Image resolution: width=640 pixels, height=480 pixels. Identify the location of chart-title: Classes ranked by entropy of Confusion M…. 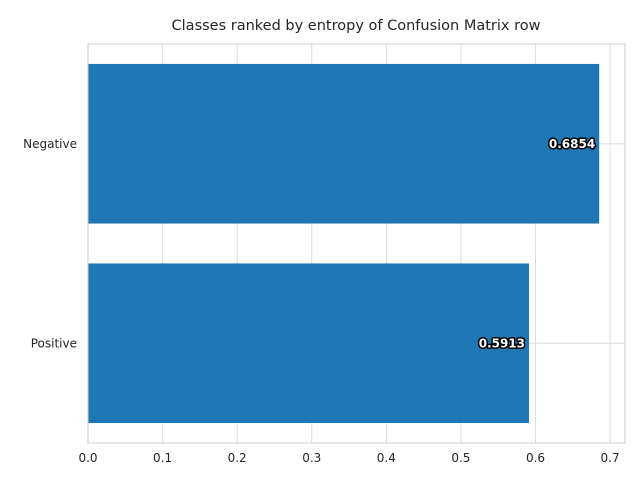
(356, 26).